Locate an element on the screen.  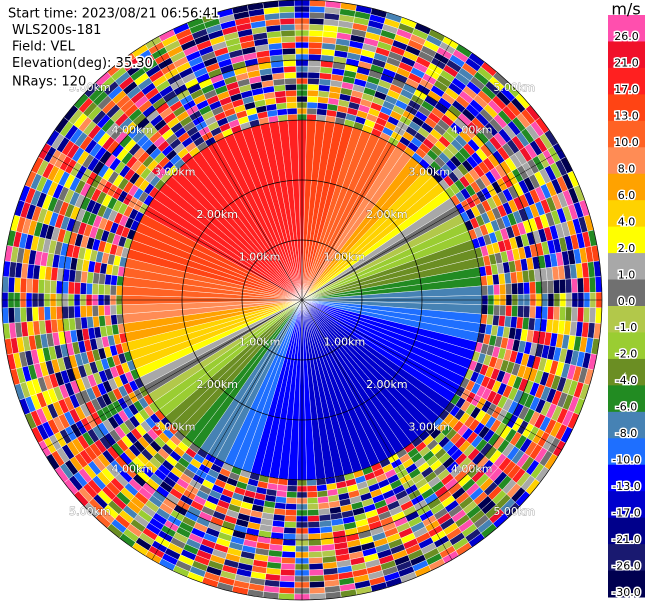
ring-label: 3.00km is located at coordinates (429, 426).